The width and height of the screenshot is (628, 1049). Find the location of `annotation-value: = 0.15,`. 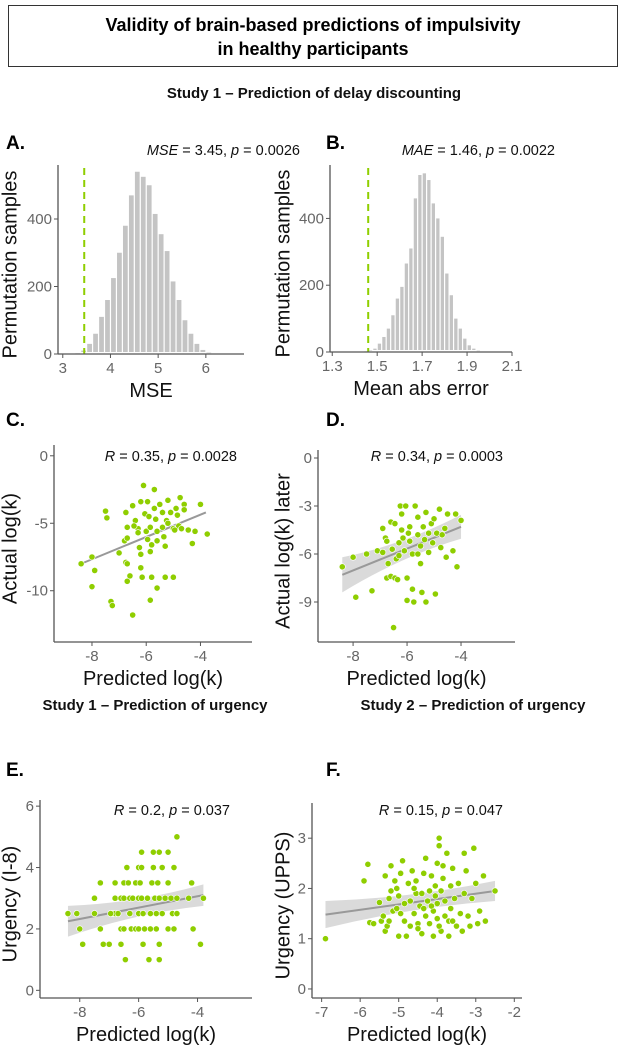

annotation-value: = 0.15, is located at coordinates (415, 811).